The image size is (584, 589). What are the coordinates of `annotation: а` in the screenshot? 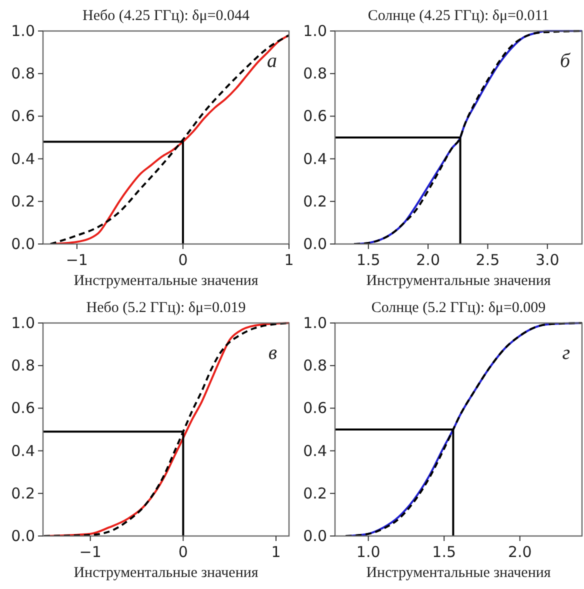 It's located at (272, 61).